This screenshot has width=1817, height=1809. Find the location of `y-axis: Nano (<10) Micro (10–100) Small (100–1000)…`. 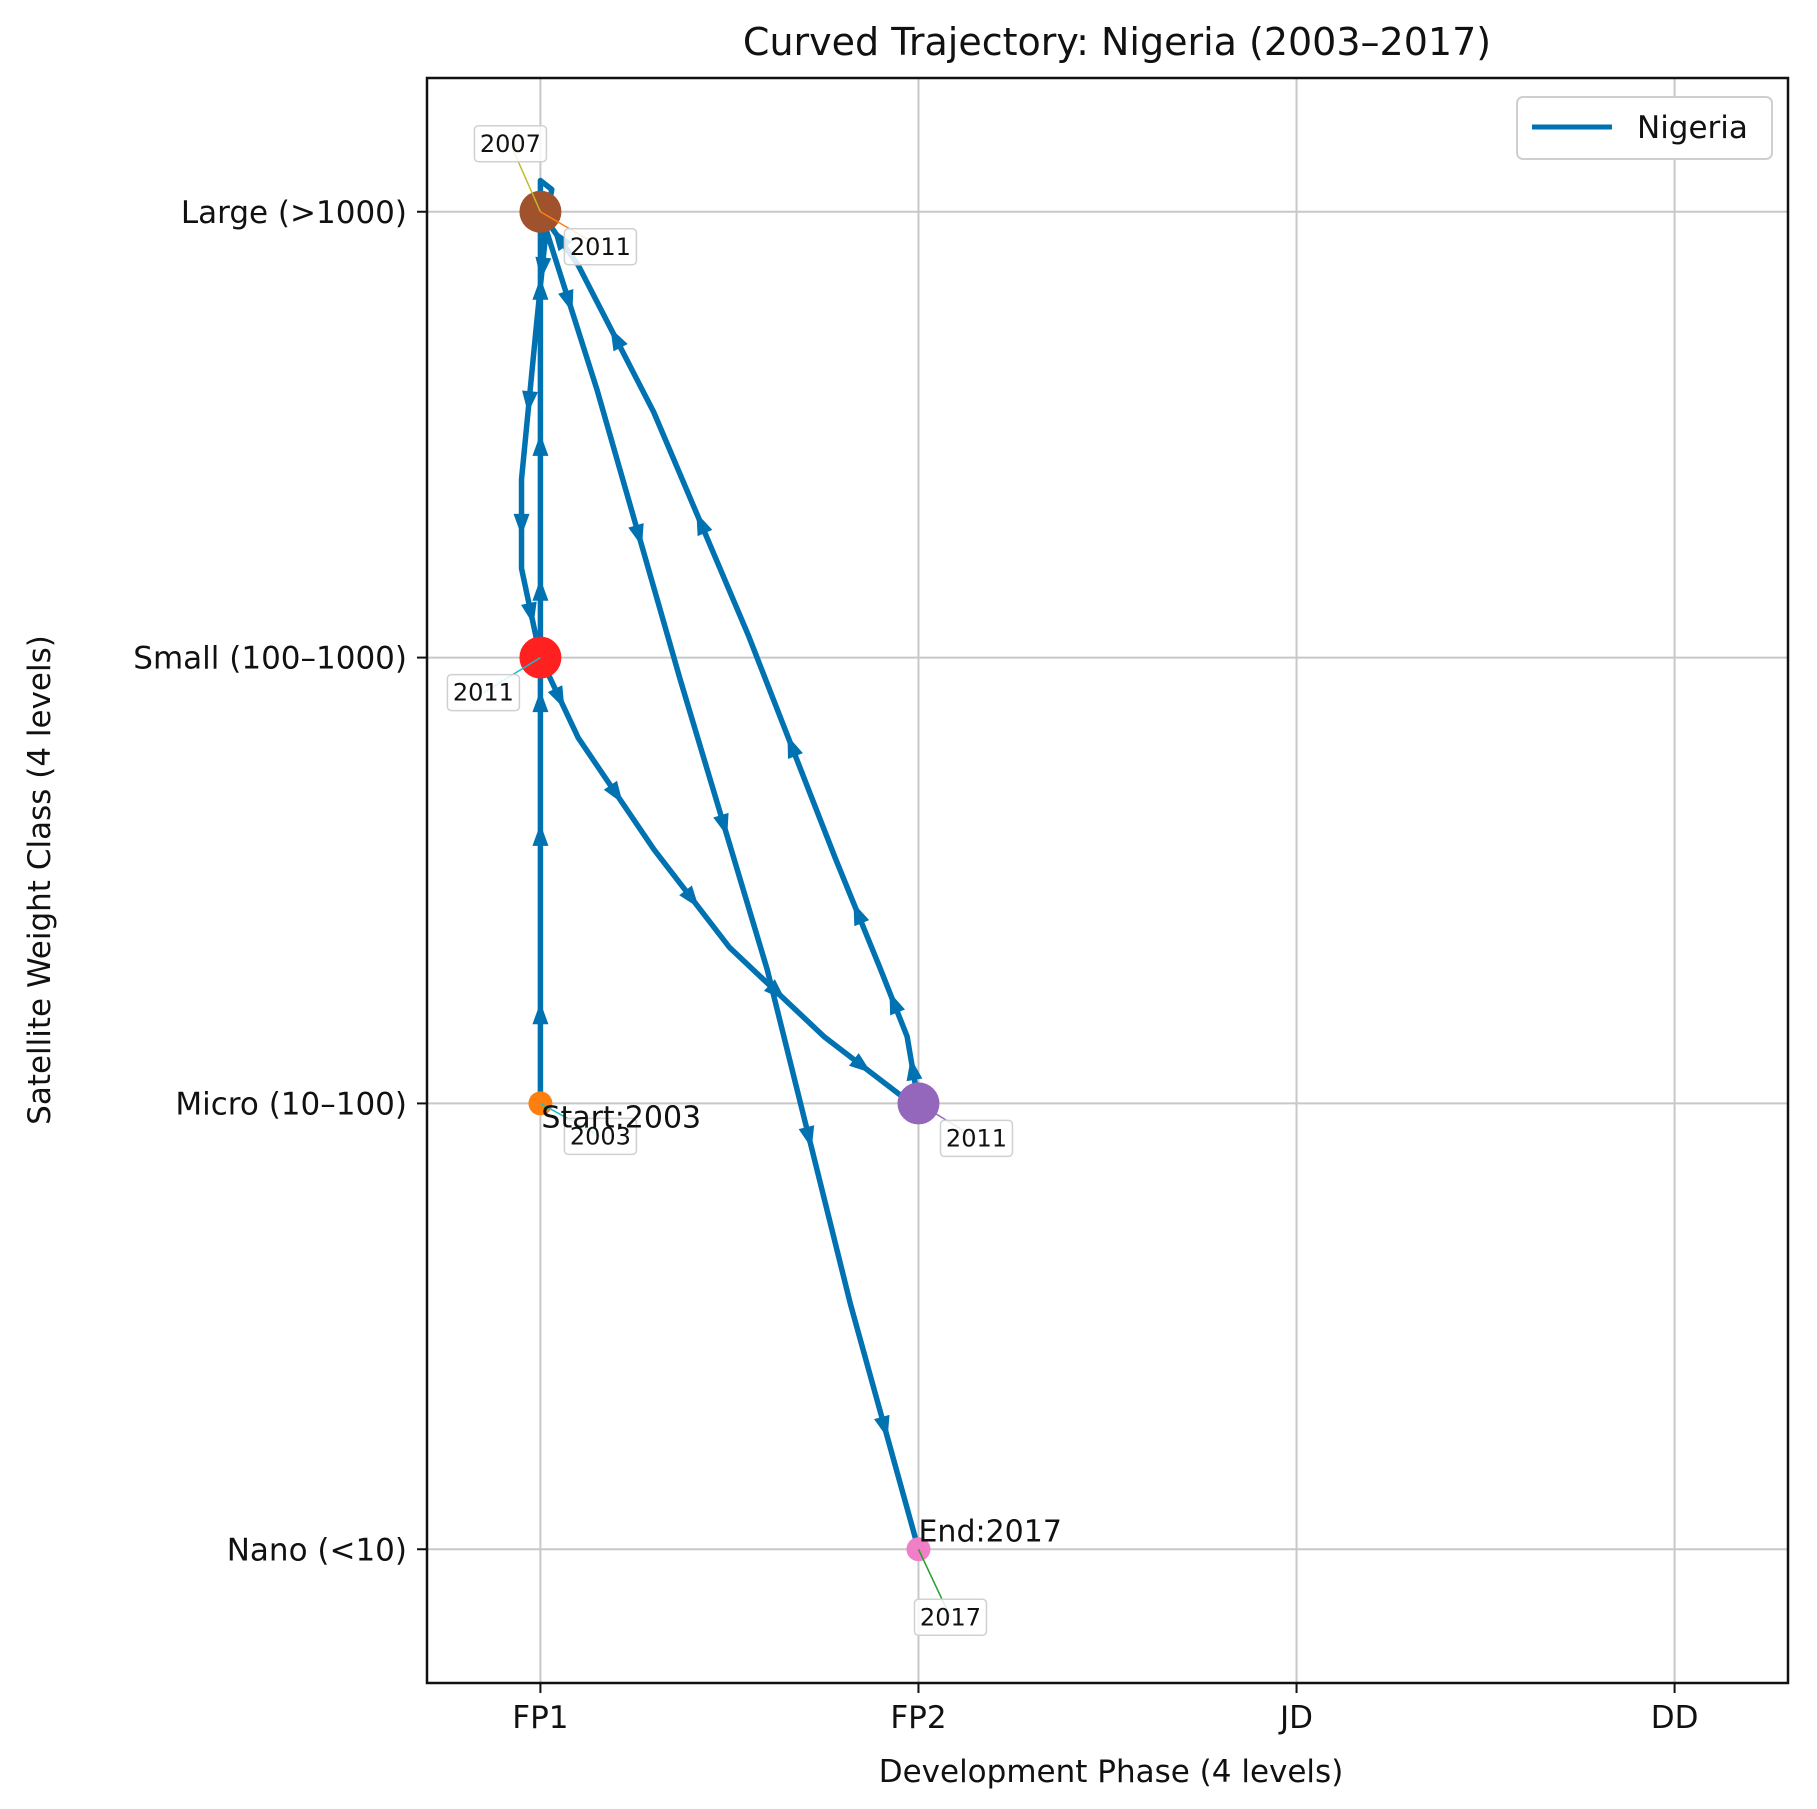

y-axis: Nano (<10) Micro (10–100) Small (100–1000)… is located at coordinates (280, 881).